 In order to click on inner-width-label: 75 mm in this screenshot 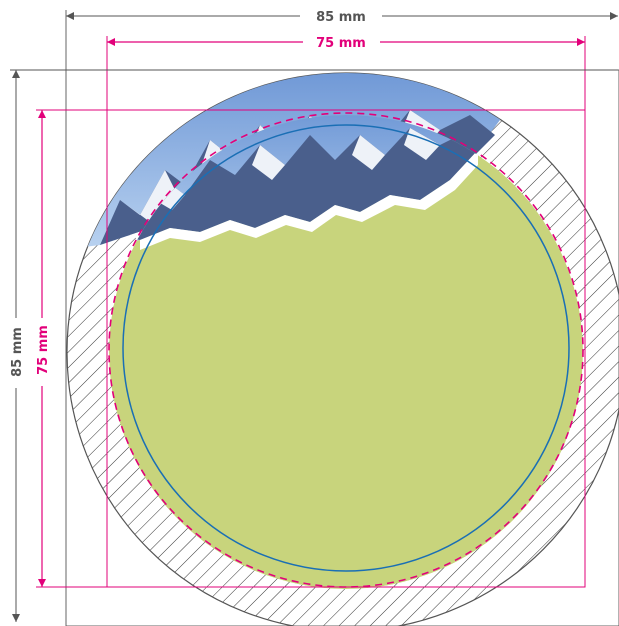, I will do `click(341, 43)`.